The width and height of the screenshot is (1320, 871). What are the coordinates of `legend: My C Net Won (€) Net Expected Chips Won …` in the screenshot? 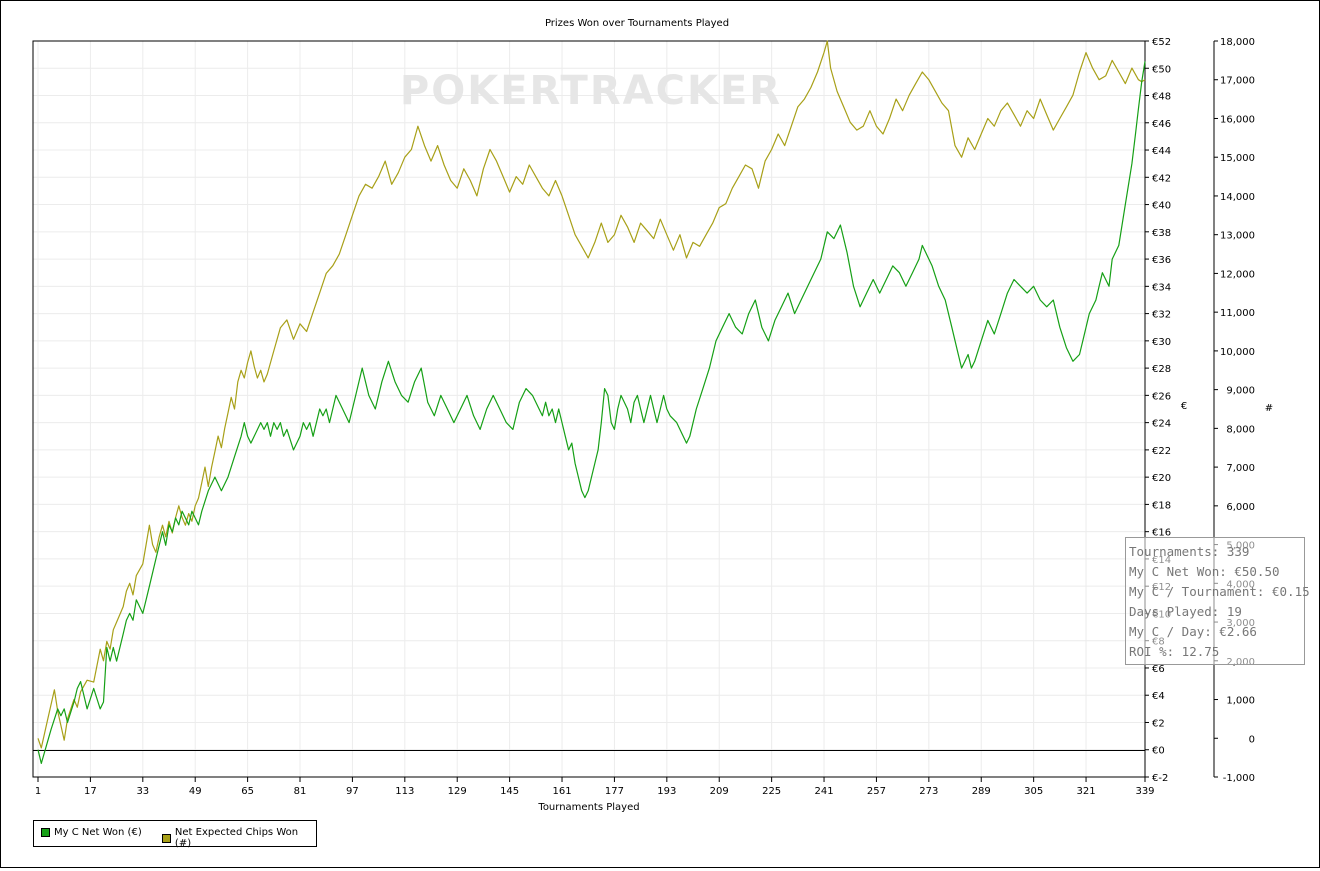 It's located at (175, 834).